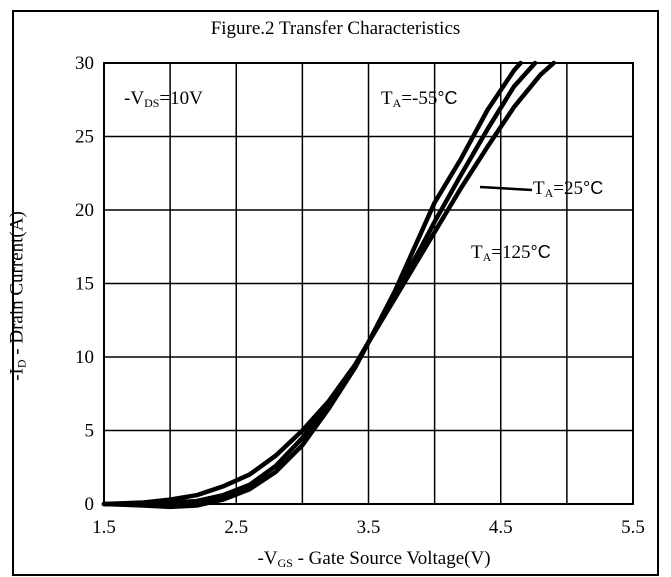 The image size is (671, 577). What do you see at coordinates (391, 558) in the screenshot?
I see `x-label-post: - Gate Source Voltage(V)` at bounding box center [391, 558].